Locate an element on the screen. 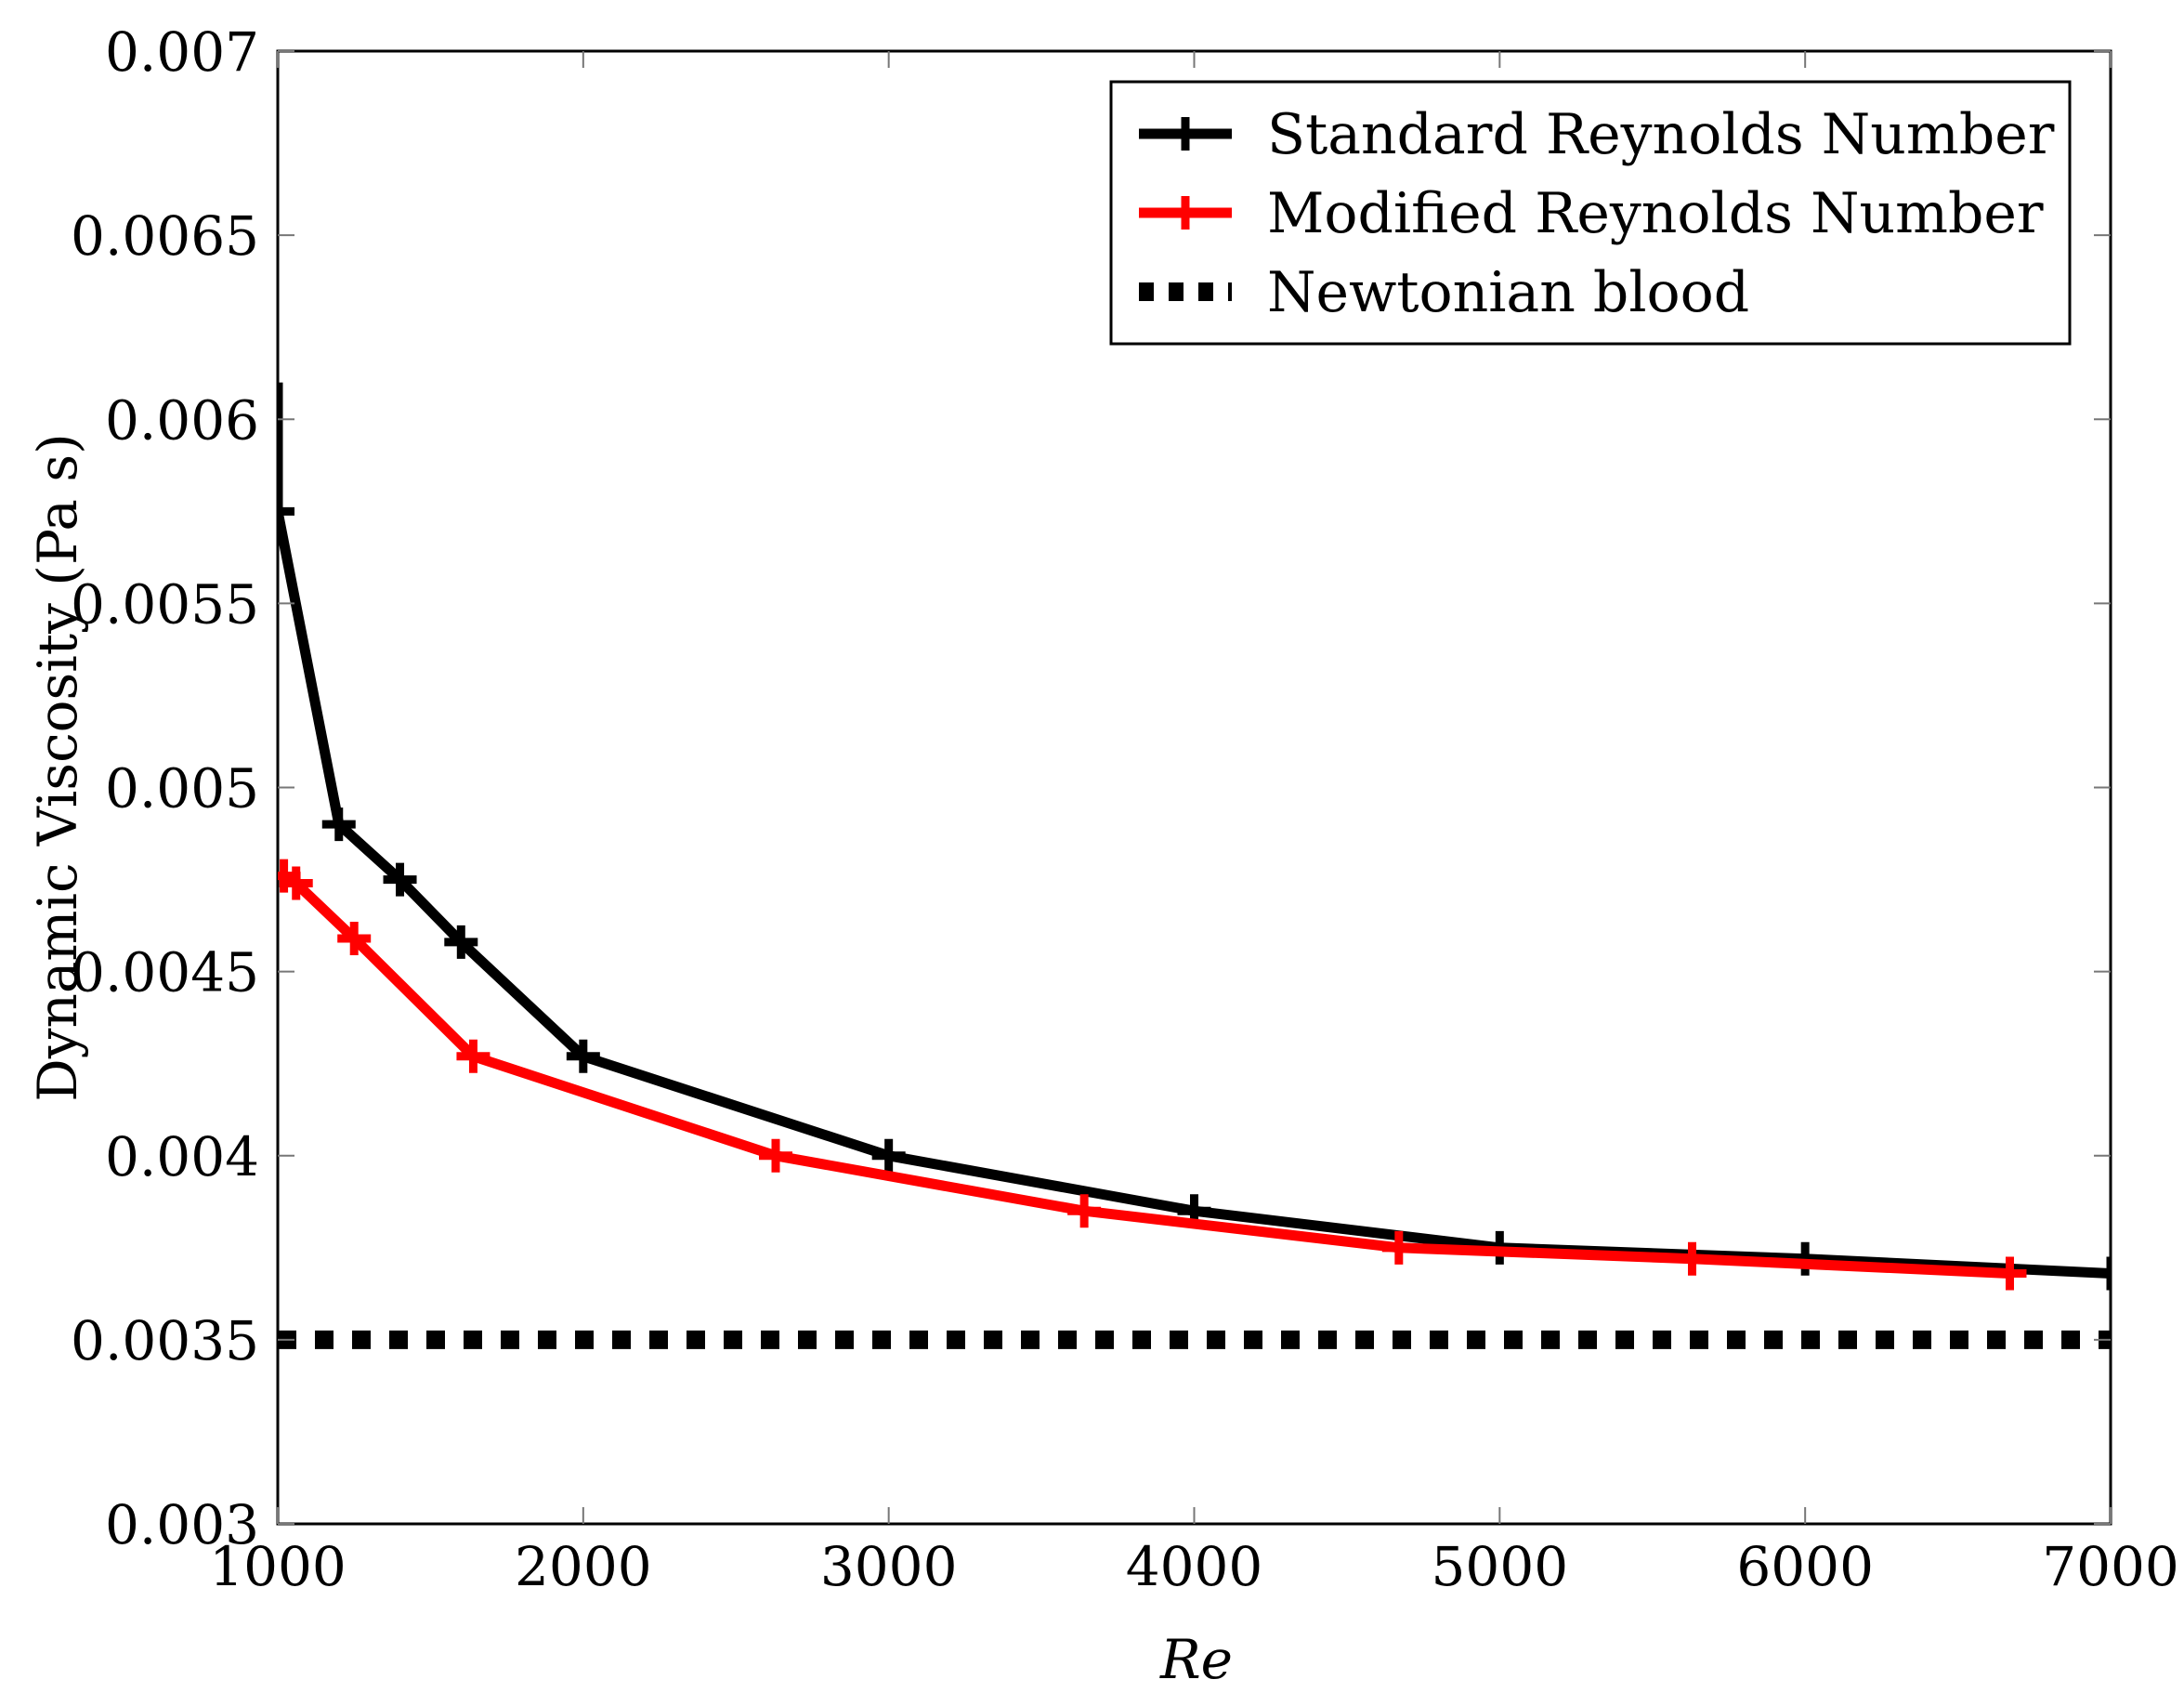  y-tick-label: 0.0055 is located at coordinates (165, 604).